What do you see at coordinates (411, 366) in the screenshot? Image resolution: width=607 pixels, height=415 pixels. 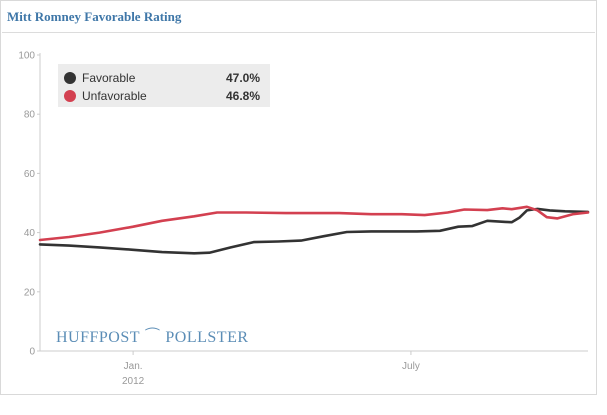 I see `x-tick-label-1: July` at bounding box center [411, 366].